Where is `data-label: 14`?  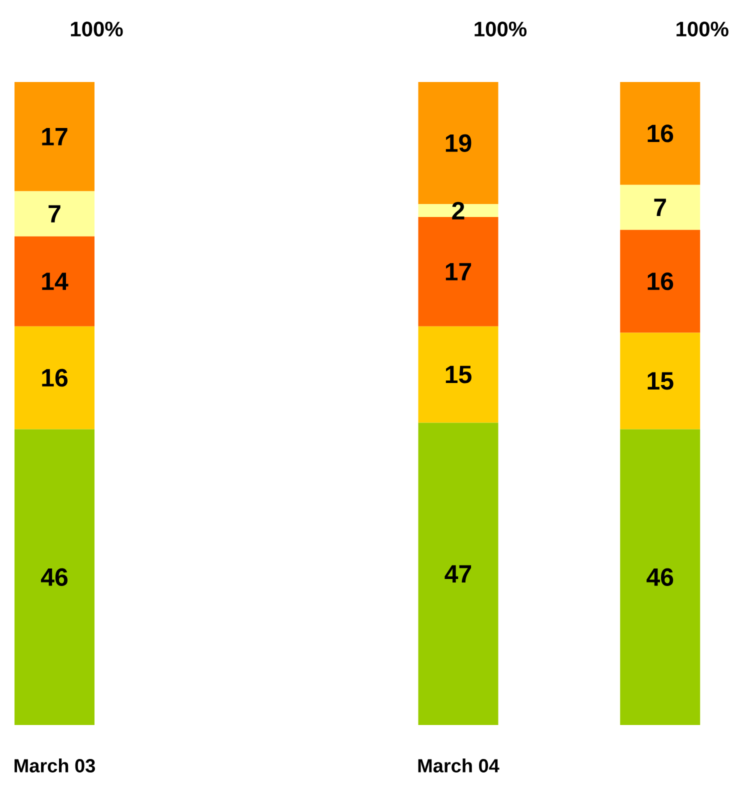
data-label: 14 is located at coordinates (55, 281).